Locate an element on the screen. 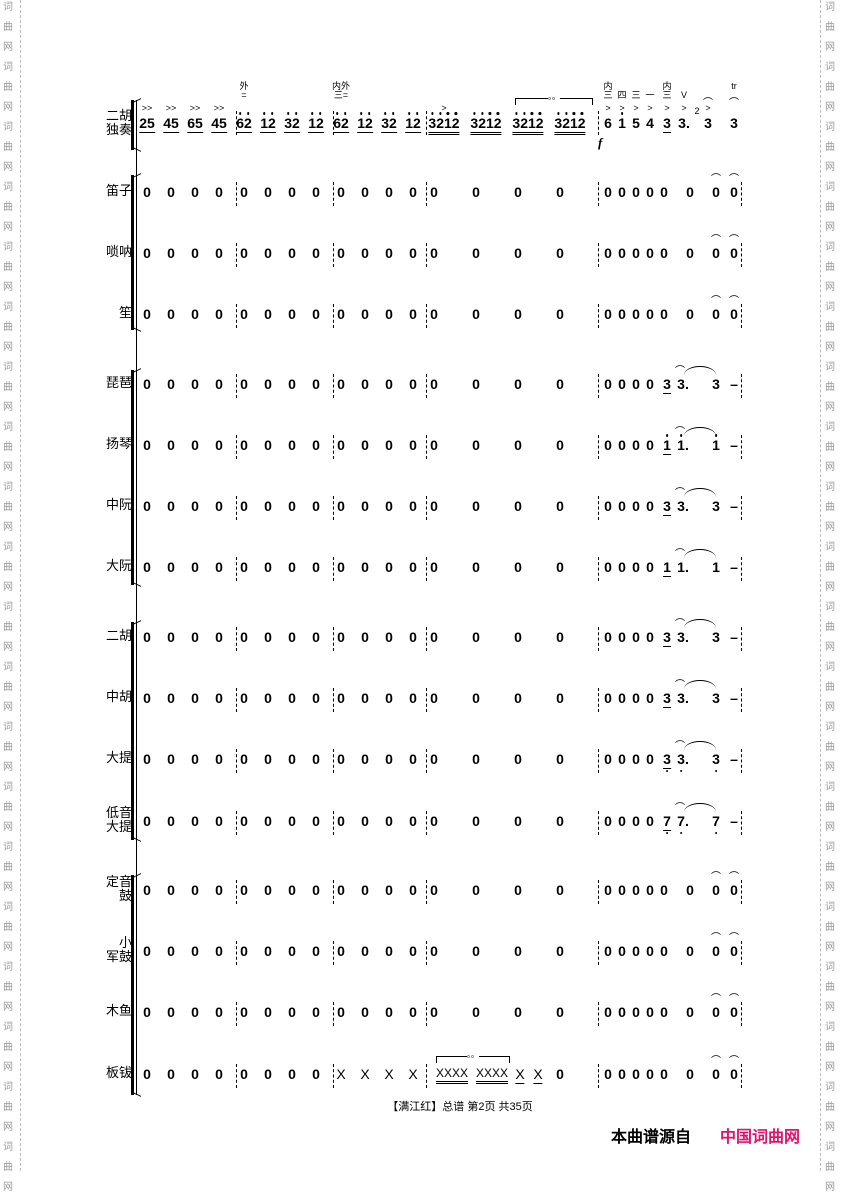 The height and width of the screenshot is (1198, 842). note: 3. is located at coordinates (683, 384).